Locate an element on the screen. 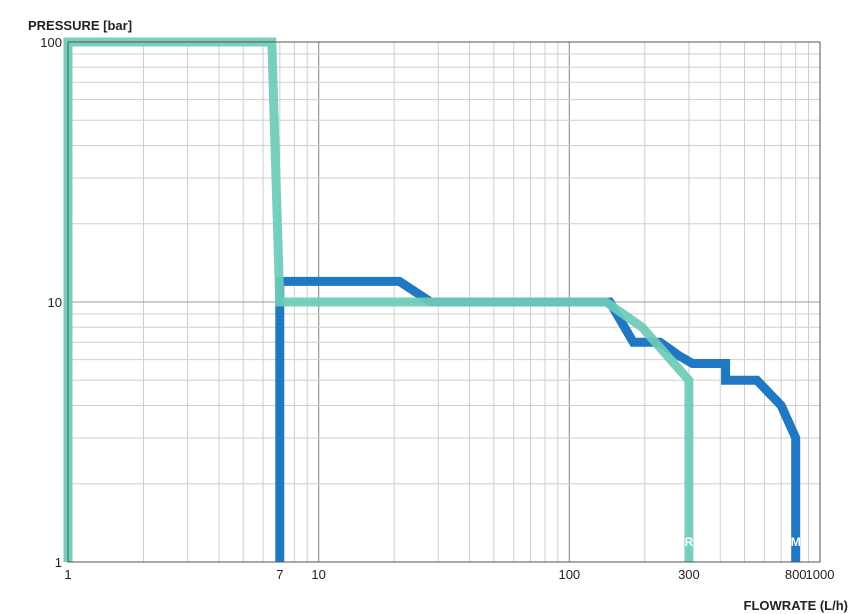 This screenshot has height=614, width=852. y-tick-label: 100 is located at coordinates (51, 42).